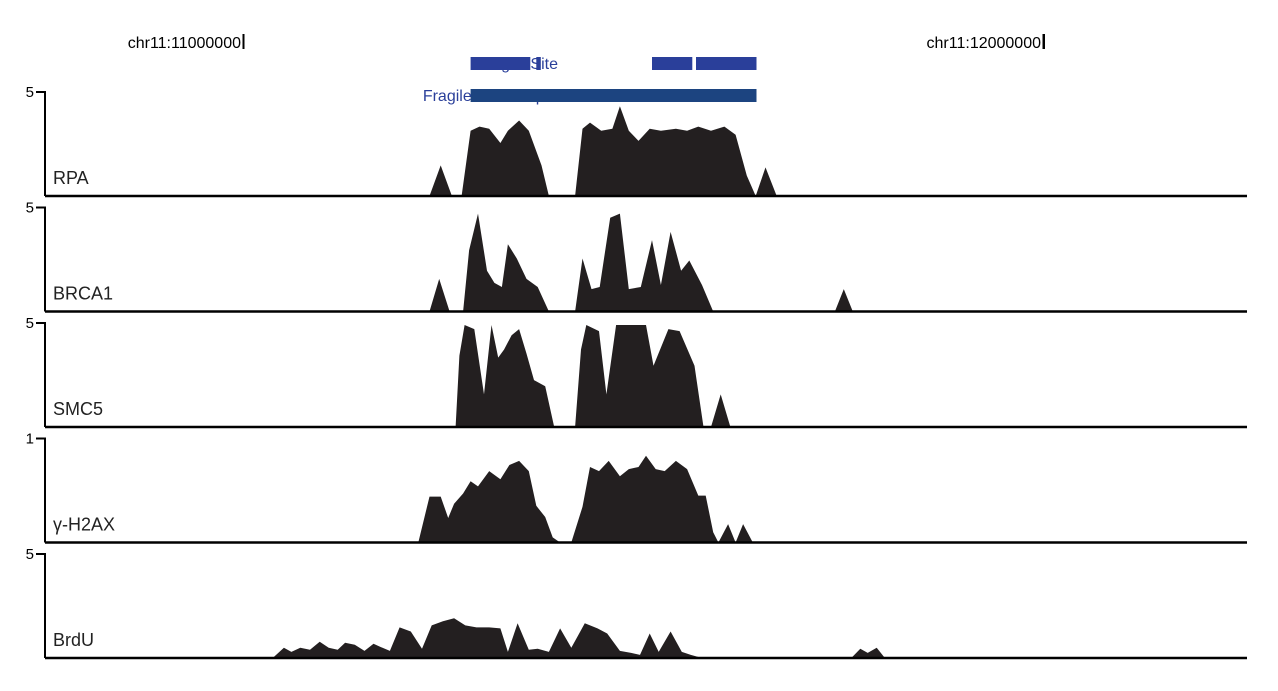 This screenshot has width=1278, height=691. What do you see at coordinates (73, 640) in the screenshot?
I see `track-label: BrdU` at bounding box center [73, 640].